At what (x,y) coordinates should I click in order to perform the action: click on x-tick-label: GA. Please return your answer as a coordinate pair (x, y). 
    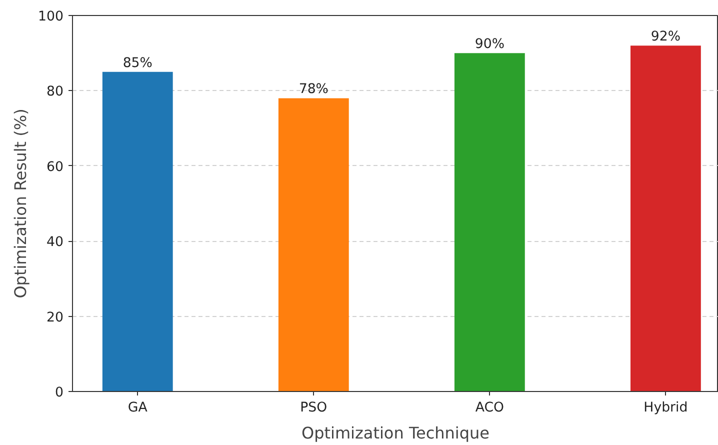
    Looking at the image, I should click on (138, 408).